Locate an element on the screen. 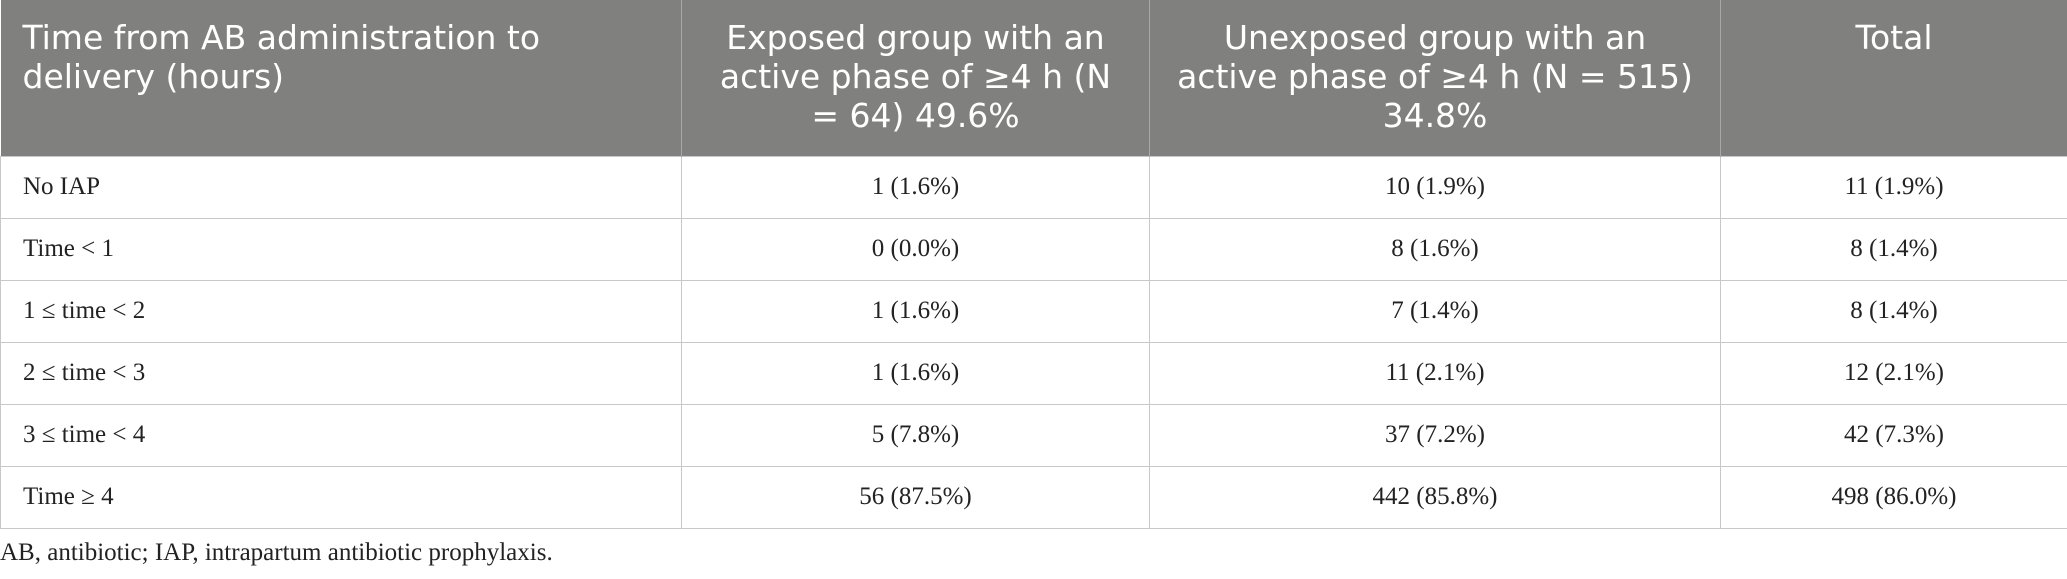 This screenshot has height=579, width=2067. cell: 8 (1.6%) is located at coordinates (1435, 249).